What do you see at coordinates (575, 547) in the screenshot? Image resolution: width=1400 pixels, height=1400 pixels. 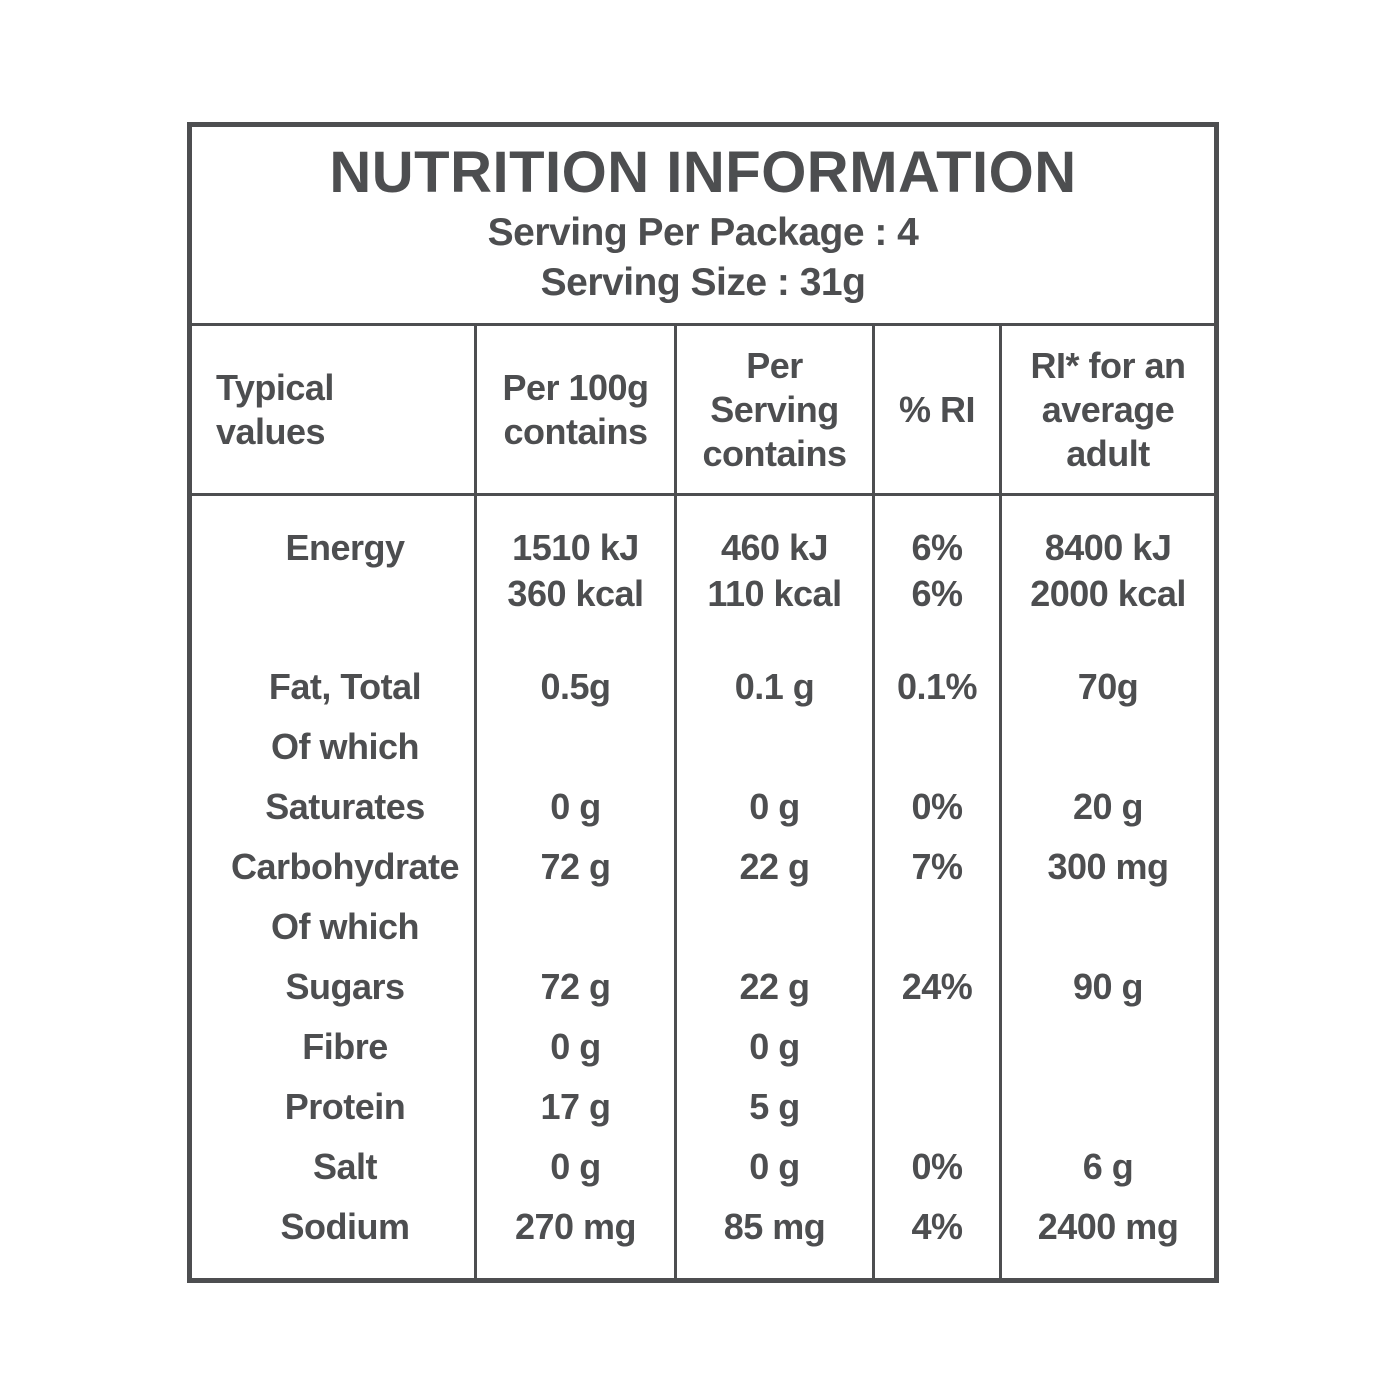 I see `per-100g-value: 1510 kJ` at bounding box center [575, 547].